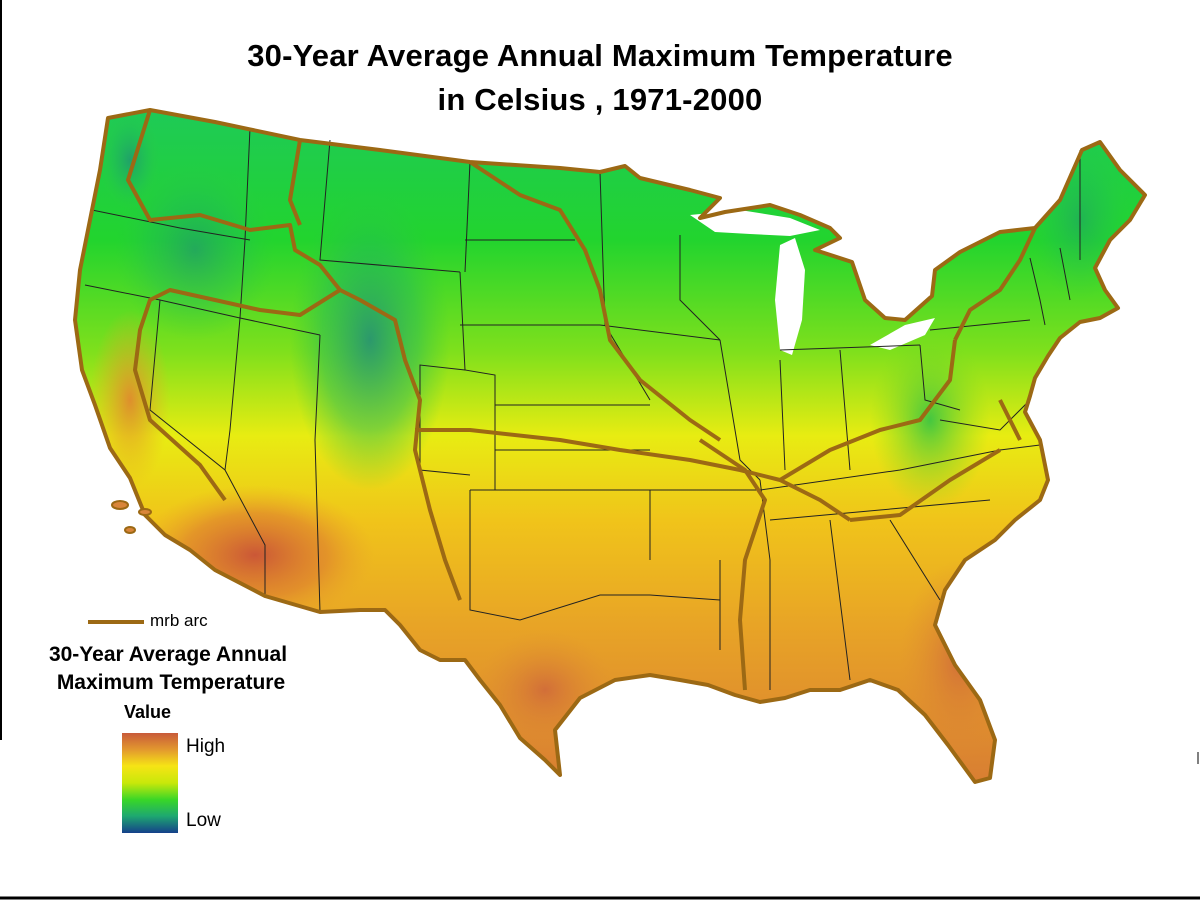 The image size is (1200, 900). Describe the element at coordinates (131, 517) in the screenshot. I see `channel-islands` at that location.